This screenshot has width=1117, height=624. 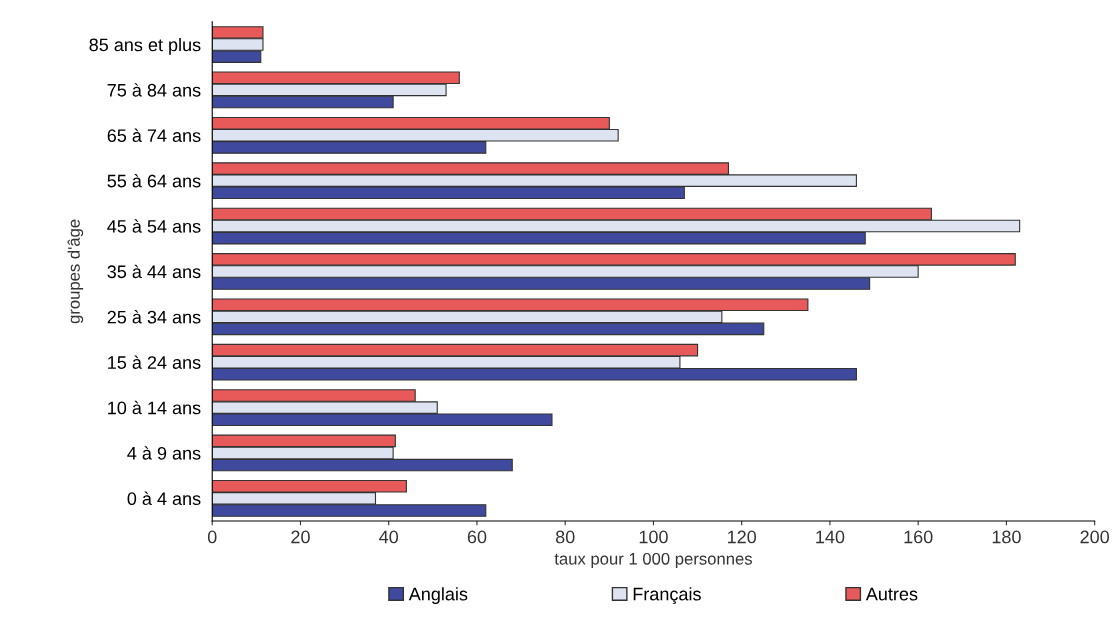 I want to click on x-tick-label: 40, so click(x=389, y=537).